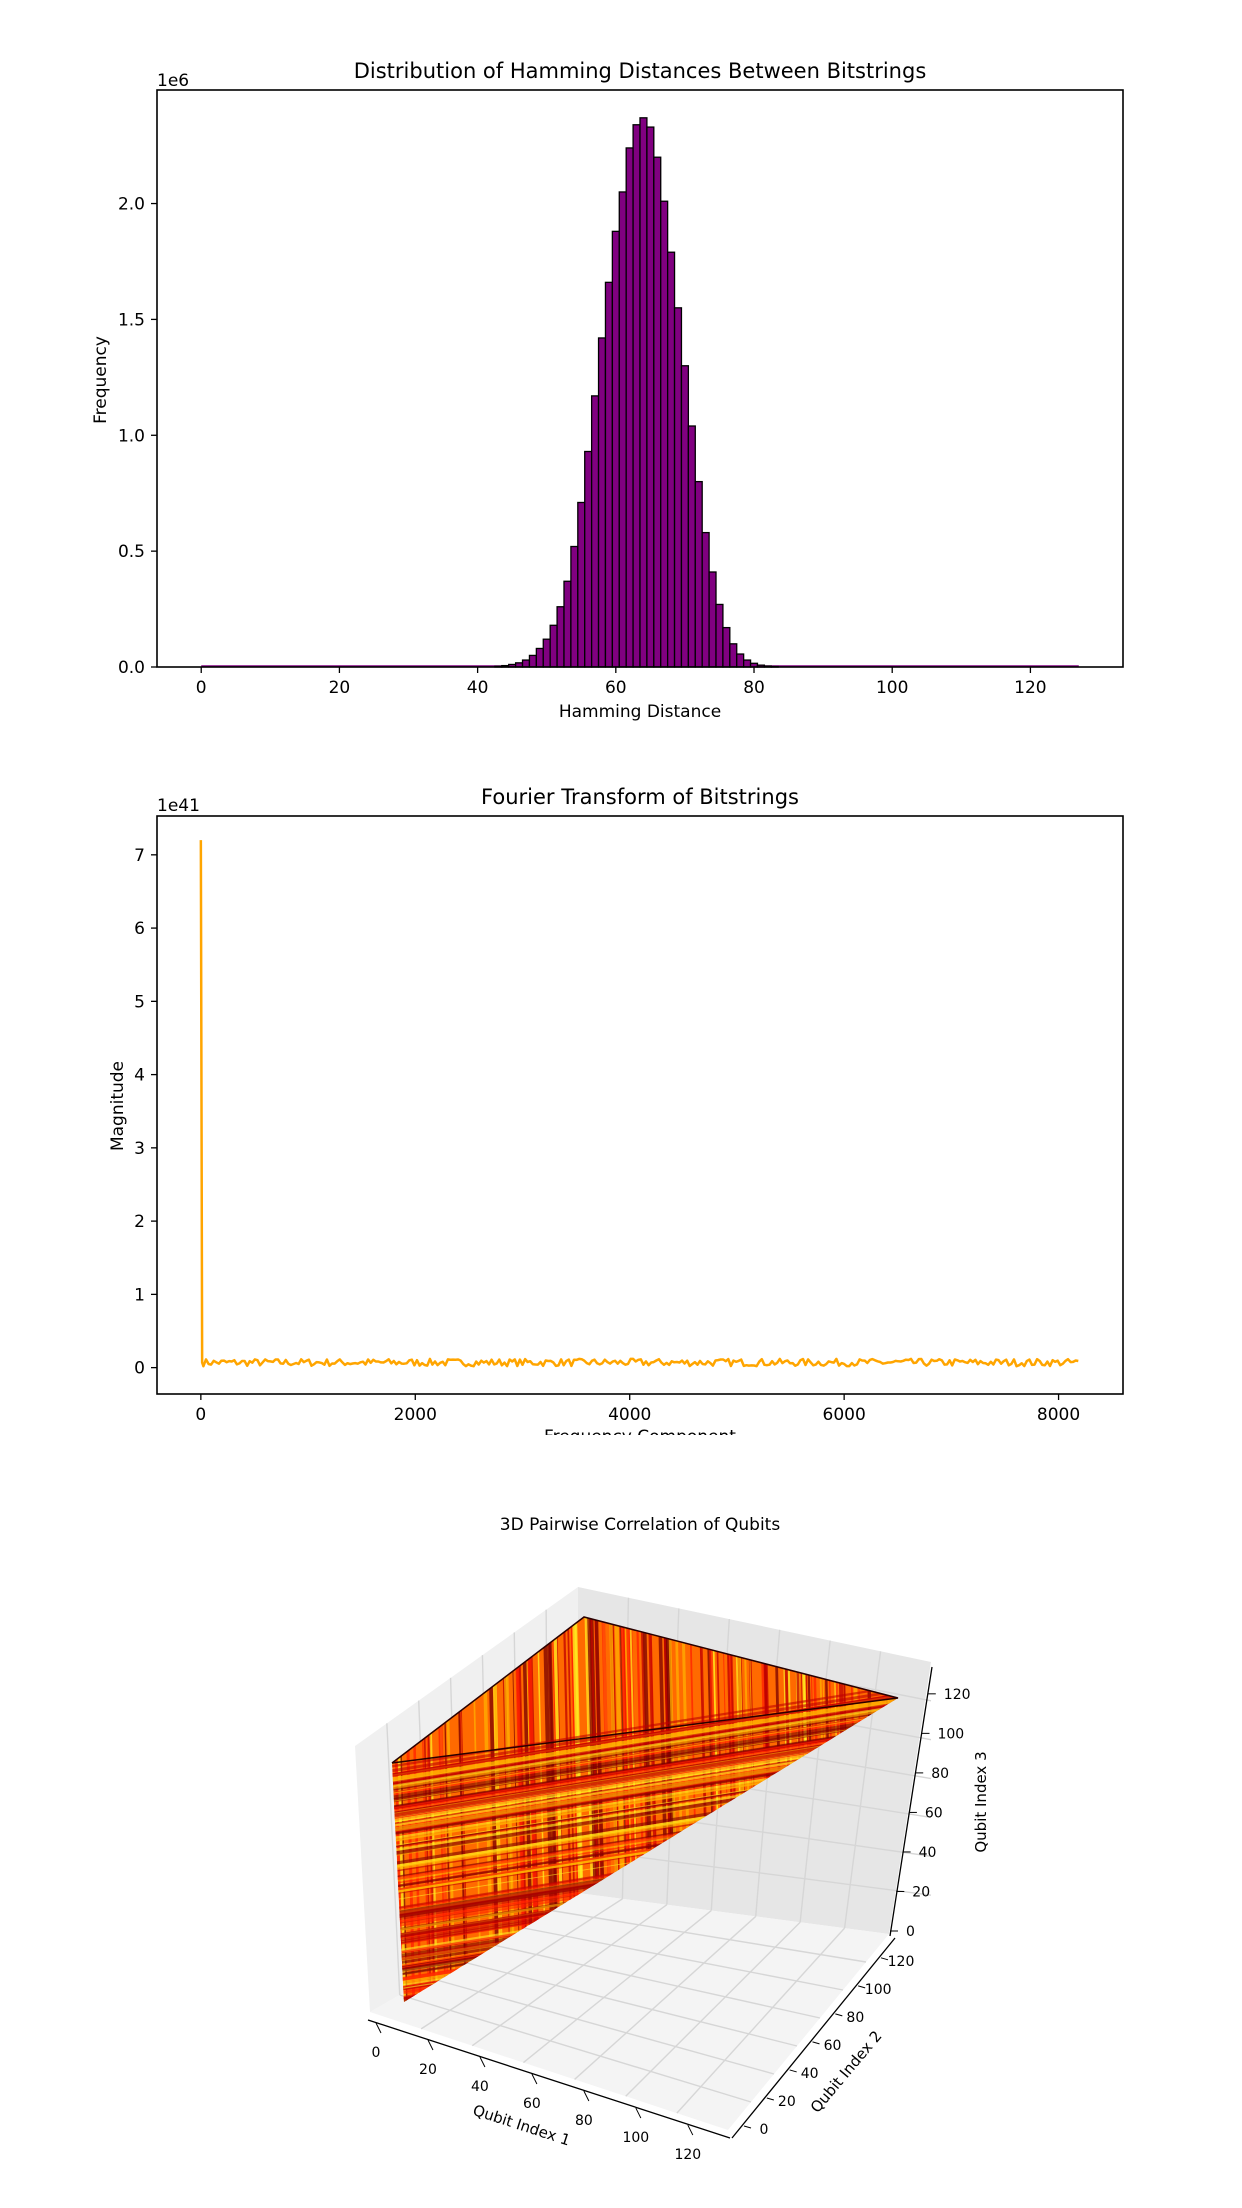 The width and height of the screenshot is (1242, 2208). Describe the element at coordinates (921, 1892) in the screenshot. I see `z3d-tick-label: 20` at that location.